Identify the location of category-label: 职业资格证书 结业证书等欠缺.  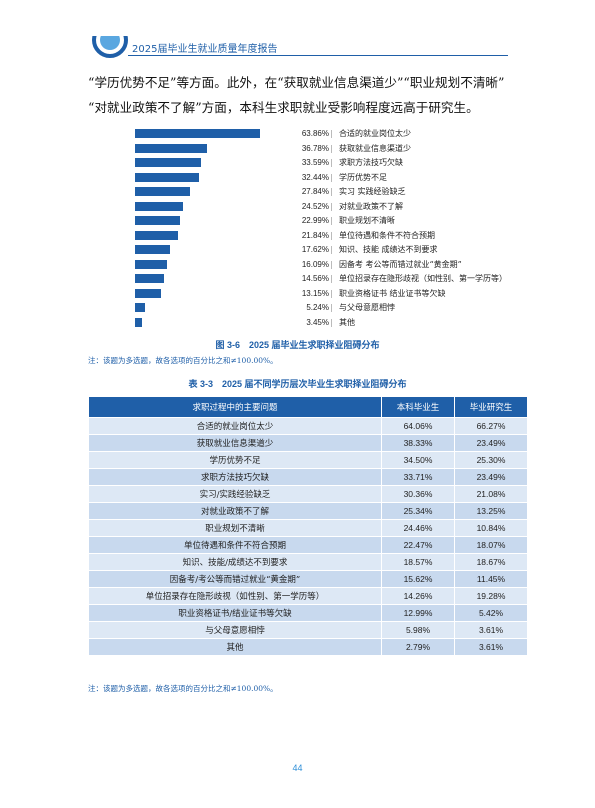
(392, 293).